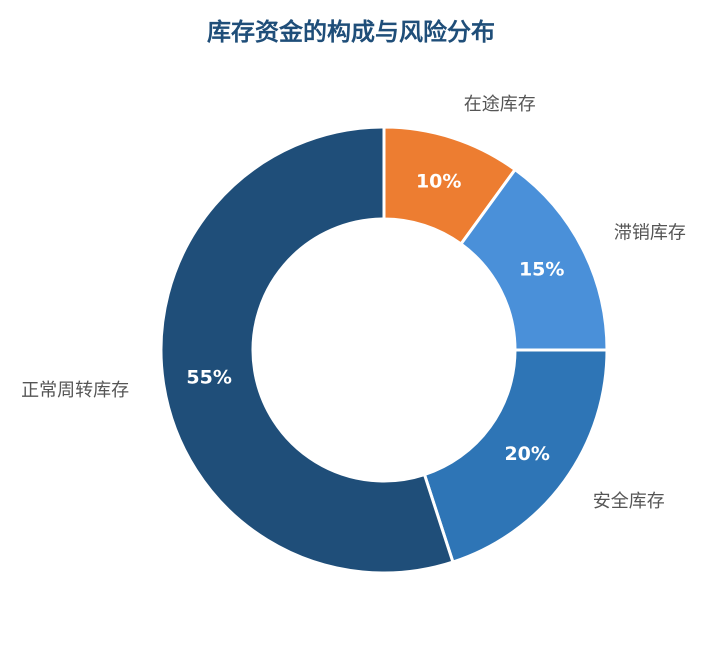 The height and width of the screenshot is (645, 702). I want to click on slice-value-label: 10%, so click(438, 182).